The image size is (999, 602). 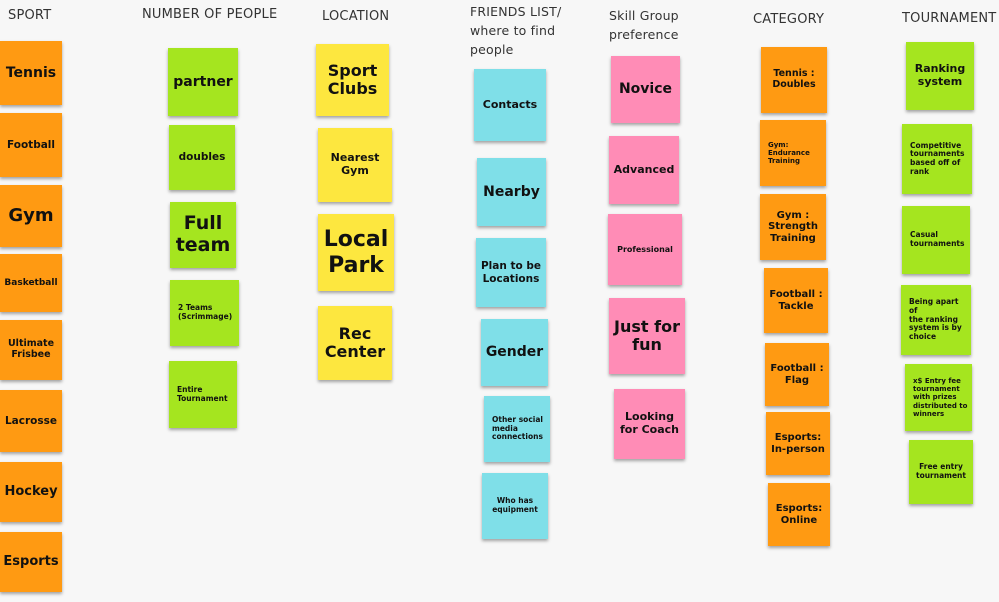 What do you see at coordinates (514, 352) in the screenshot?
I see `sticky-note: Gender` at bounding box center [514, 352].